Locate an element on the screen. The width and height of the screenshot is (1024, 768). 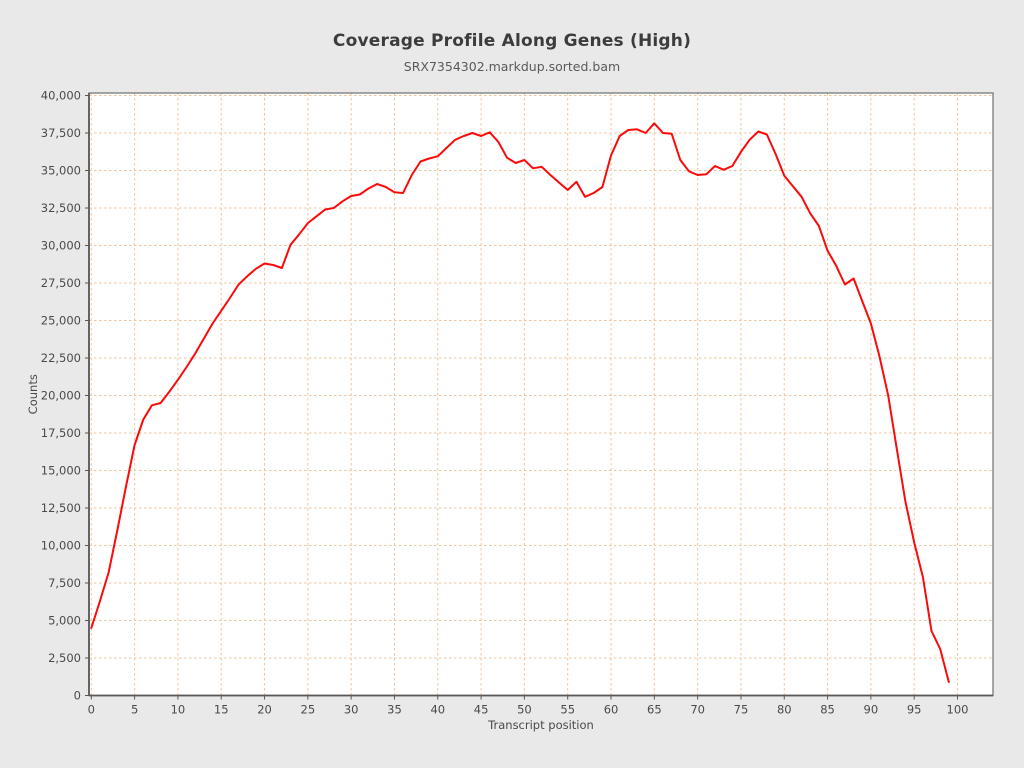
svg-text: 25,000 is located at coordinates (61, 321).